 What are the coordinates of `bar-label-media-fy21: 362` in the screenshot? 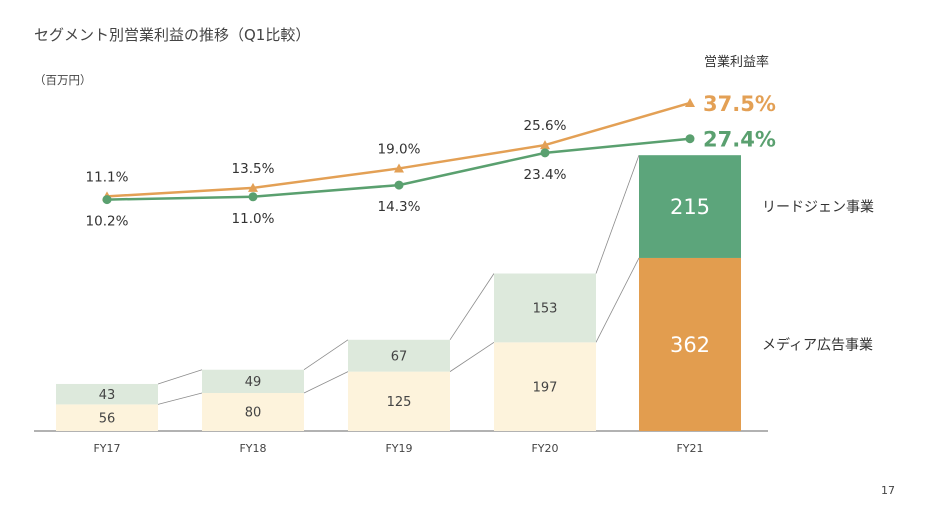 It's located at (690, 345).